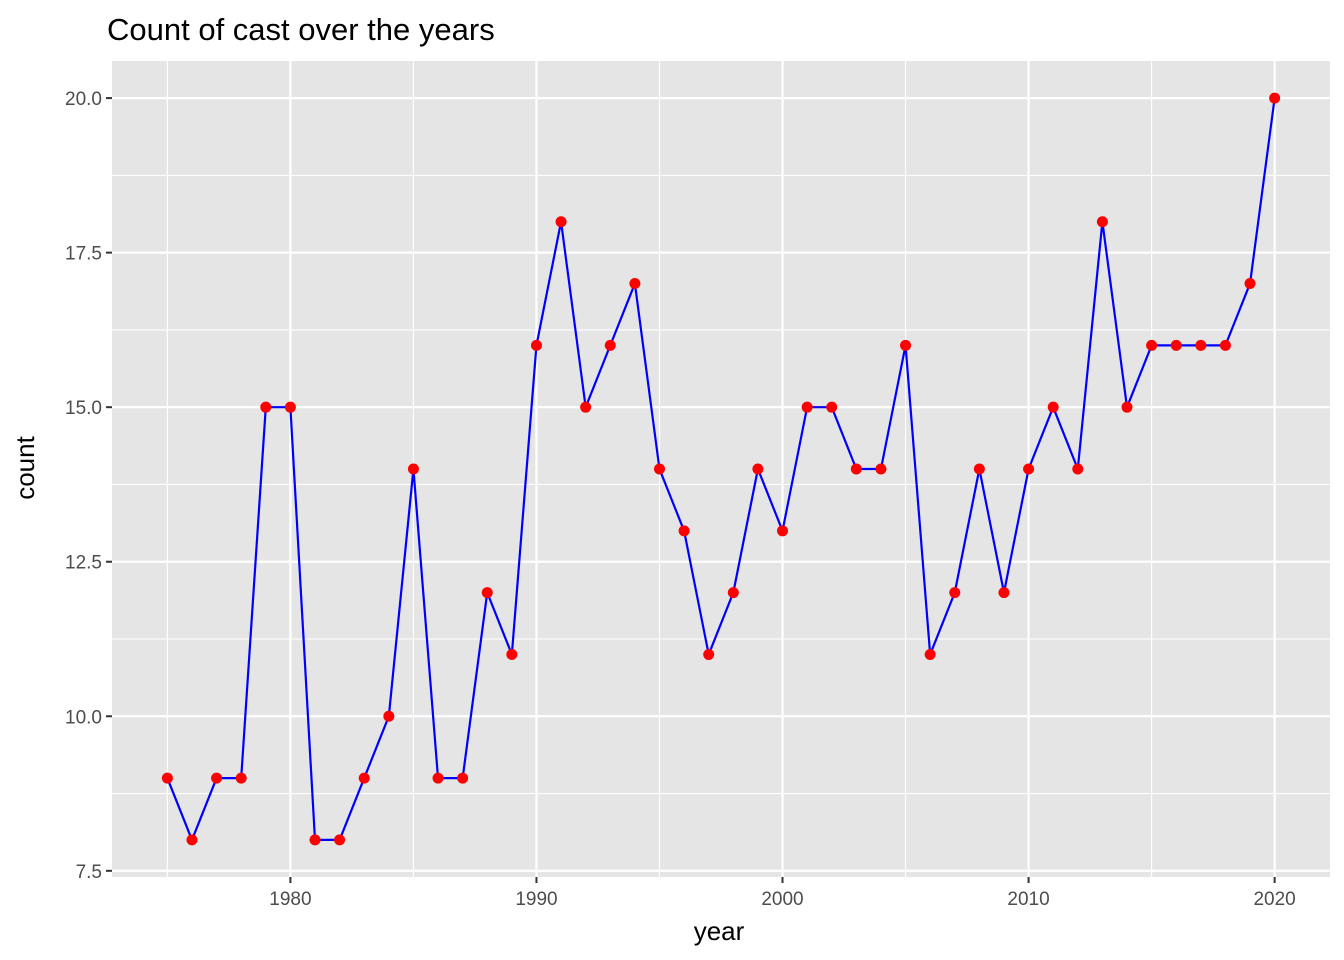 The image size is (1344, 960). Describe the element at coordinates (719, 931) in the screenshot. I see `x-axis-title: year` at that location.